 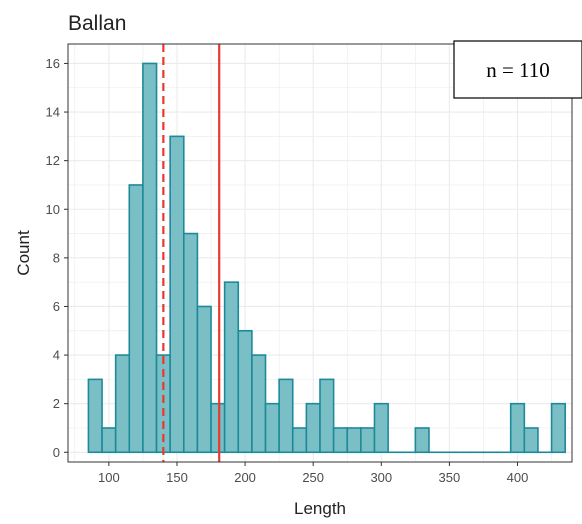 I want to click on n-annotation-frame, so click(x=517, y=69).